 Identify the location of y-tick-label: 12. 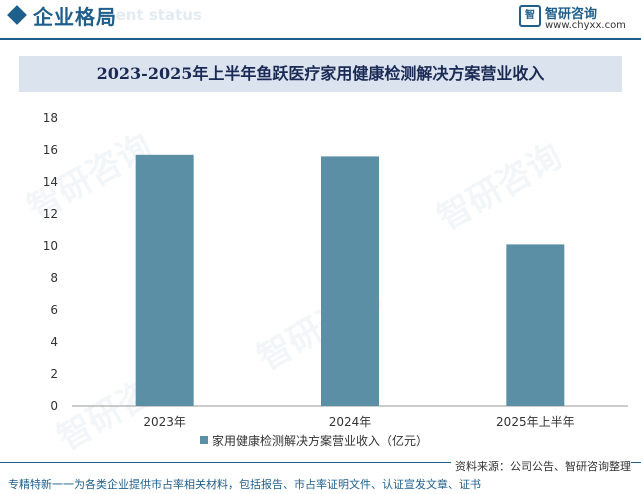
(50, 214).